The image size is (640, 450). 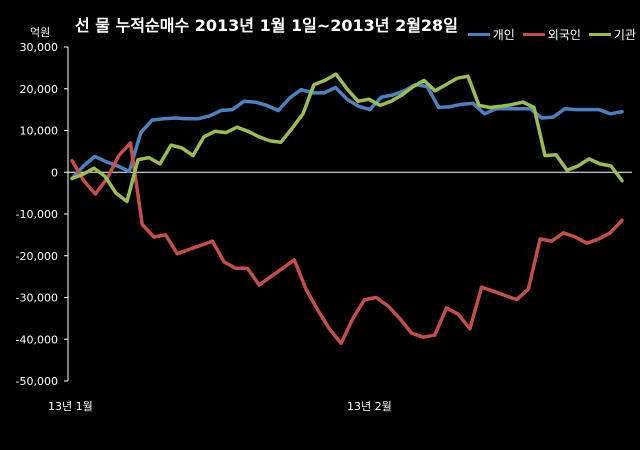 I want to click on legend-item-foreign: 외국인, so click(x=551, y=34).